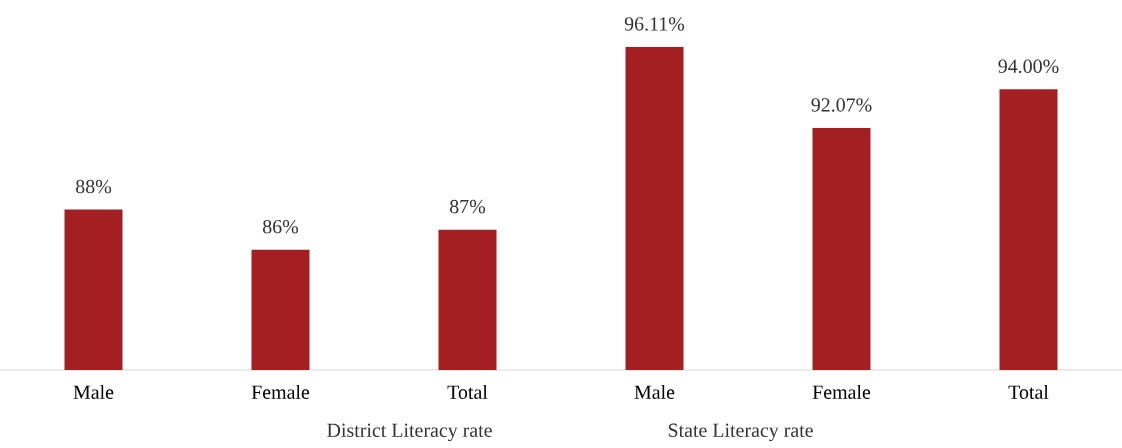  What do you see at coordinates (93, 186) in the screenshot?
I see `data-label: 88%` at bounding box center [93, 186].